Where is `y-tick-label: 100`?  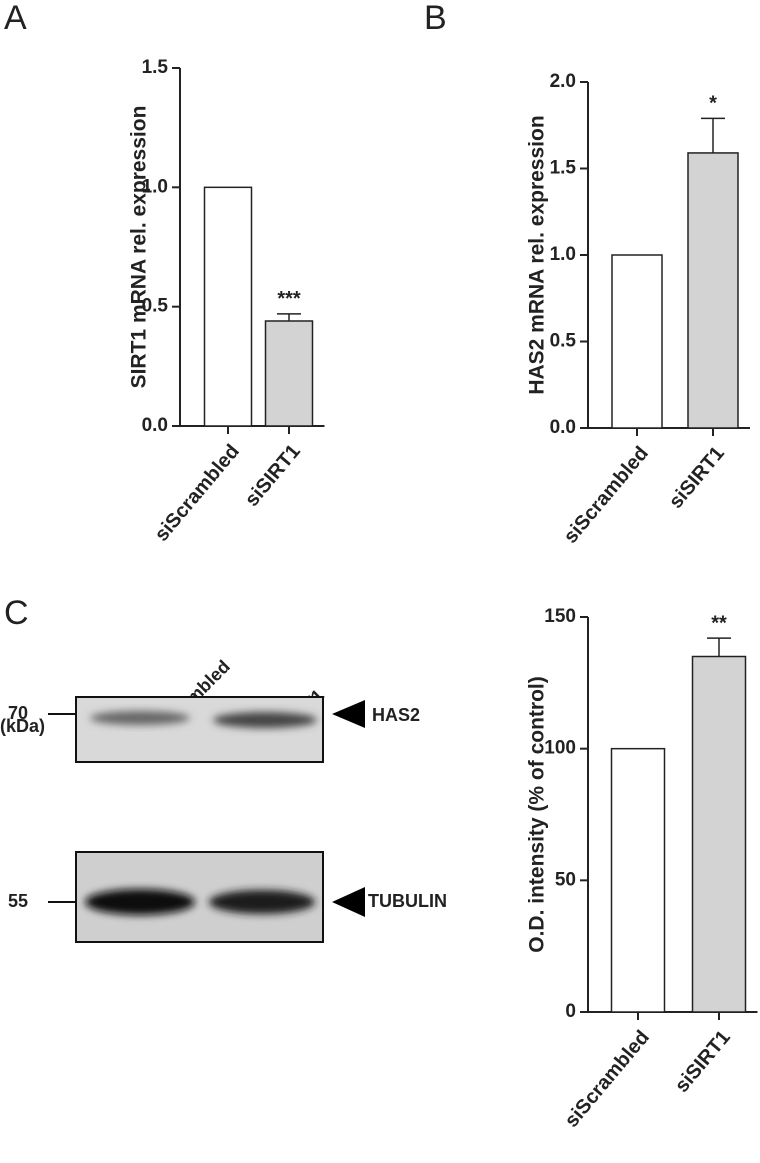 y-tick-label: 100 is located at coordinates (560, 748).